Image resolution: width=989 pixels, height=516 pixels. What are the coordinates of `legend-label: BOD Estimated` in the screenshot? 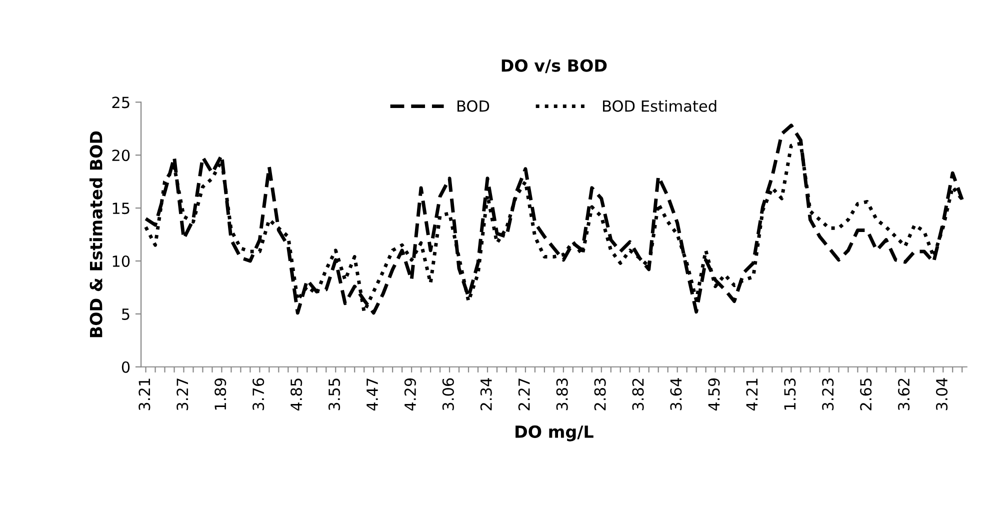 It's located at (659, 106).